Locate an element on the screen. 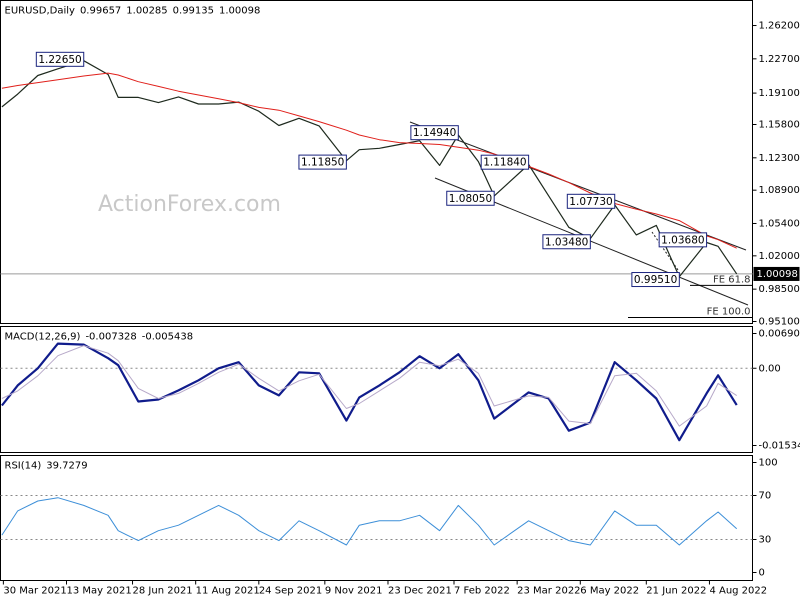  indicator-value: -0.005438 is located at coordinates (167, 337).